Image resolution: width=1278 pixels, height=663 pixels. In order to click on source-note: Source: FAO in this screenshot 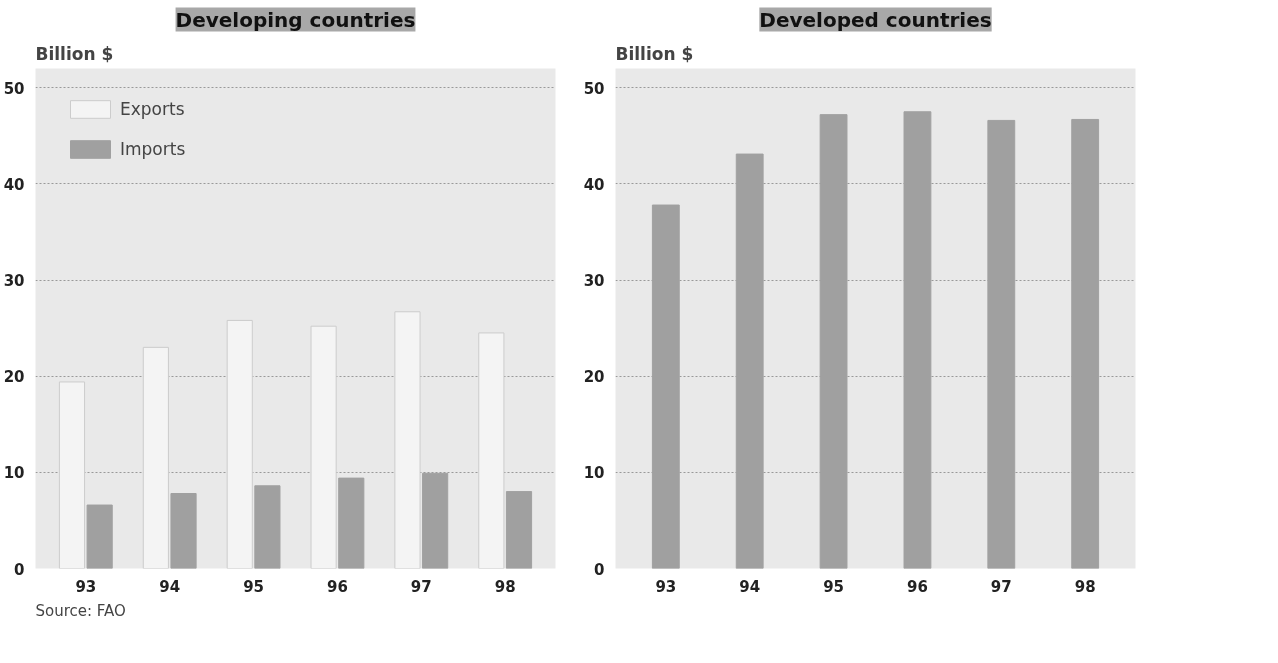, I will do `click(80, 610)`.